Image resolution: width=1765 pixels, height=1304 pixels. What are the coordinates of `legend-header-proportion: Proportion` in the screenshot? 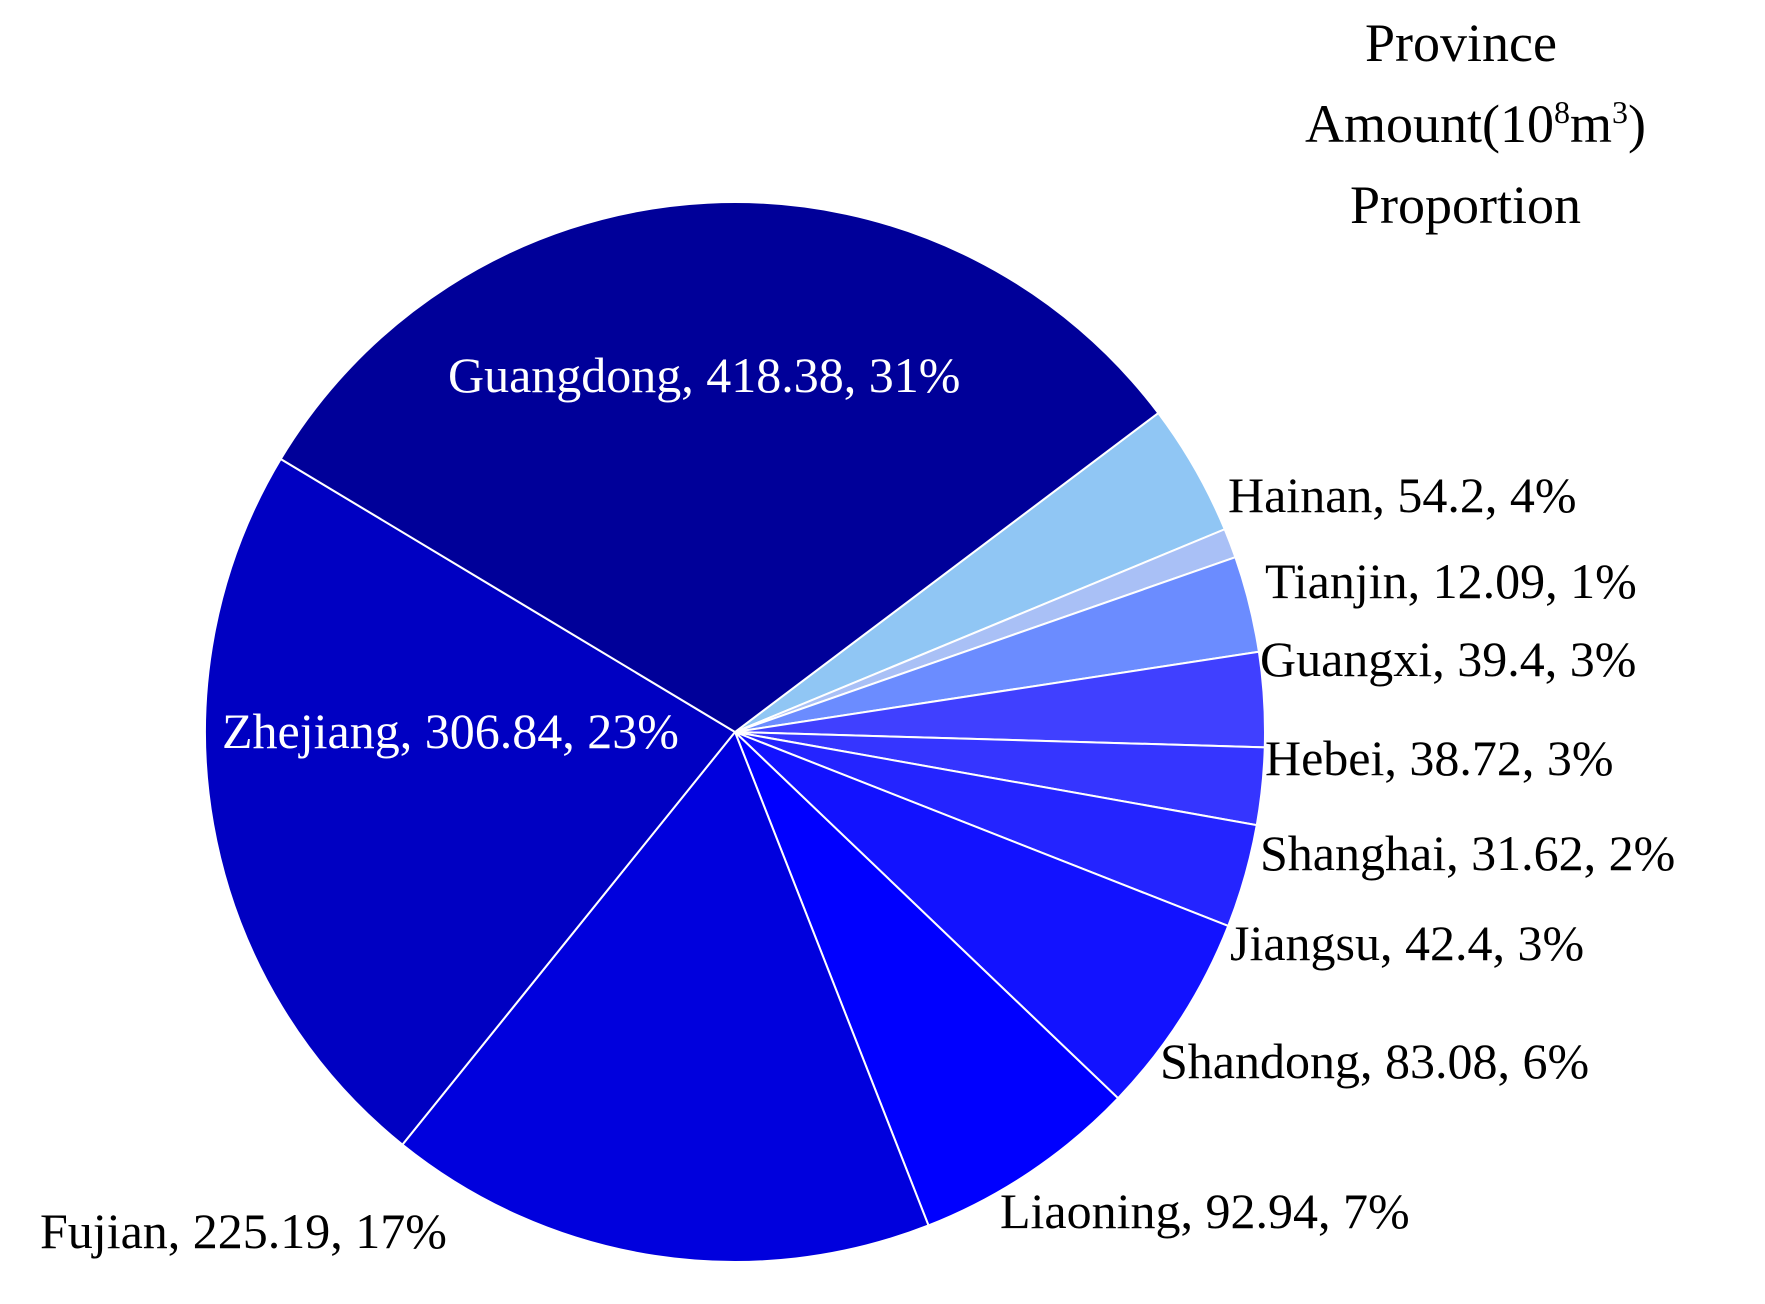 It's located at (1466, 205).